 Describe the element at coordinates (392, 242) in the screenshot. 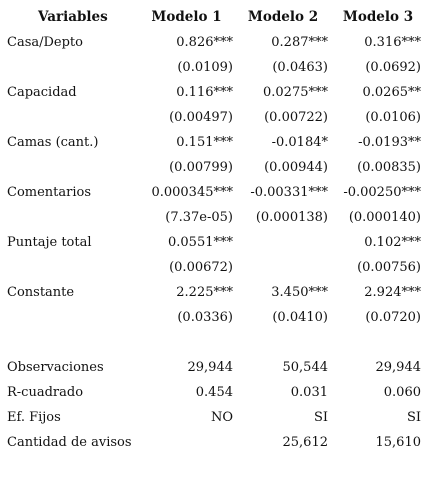

I see `cell-model-3: 0.102***` at that location.